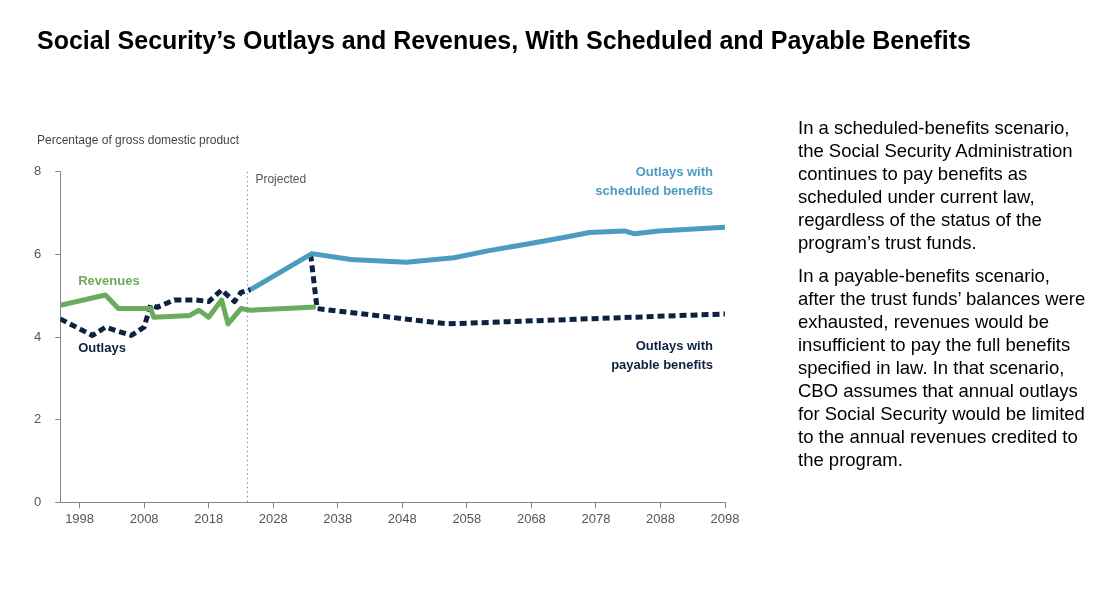  What do you see at coordinates (273, 518) in the screenshot?
I see `x-tick-label: 2028` at bounding box center [273, 518].